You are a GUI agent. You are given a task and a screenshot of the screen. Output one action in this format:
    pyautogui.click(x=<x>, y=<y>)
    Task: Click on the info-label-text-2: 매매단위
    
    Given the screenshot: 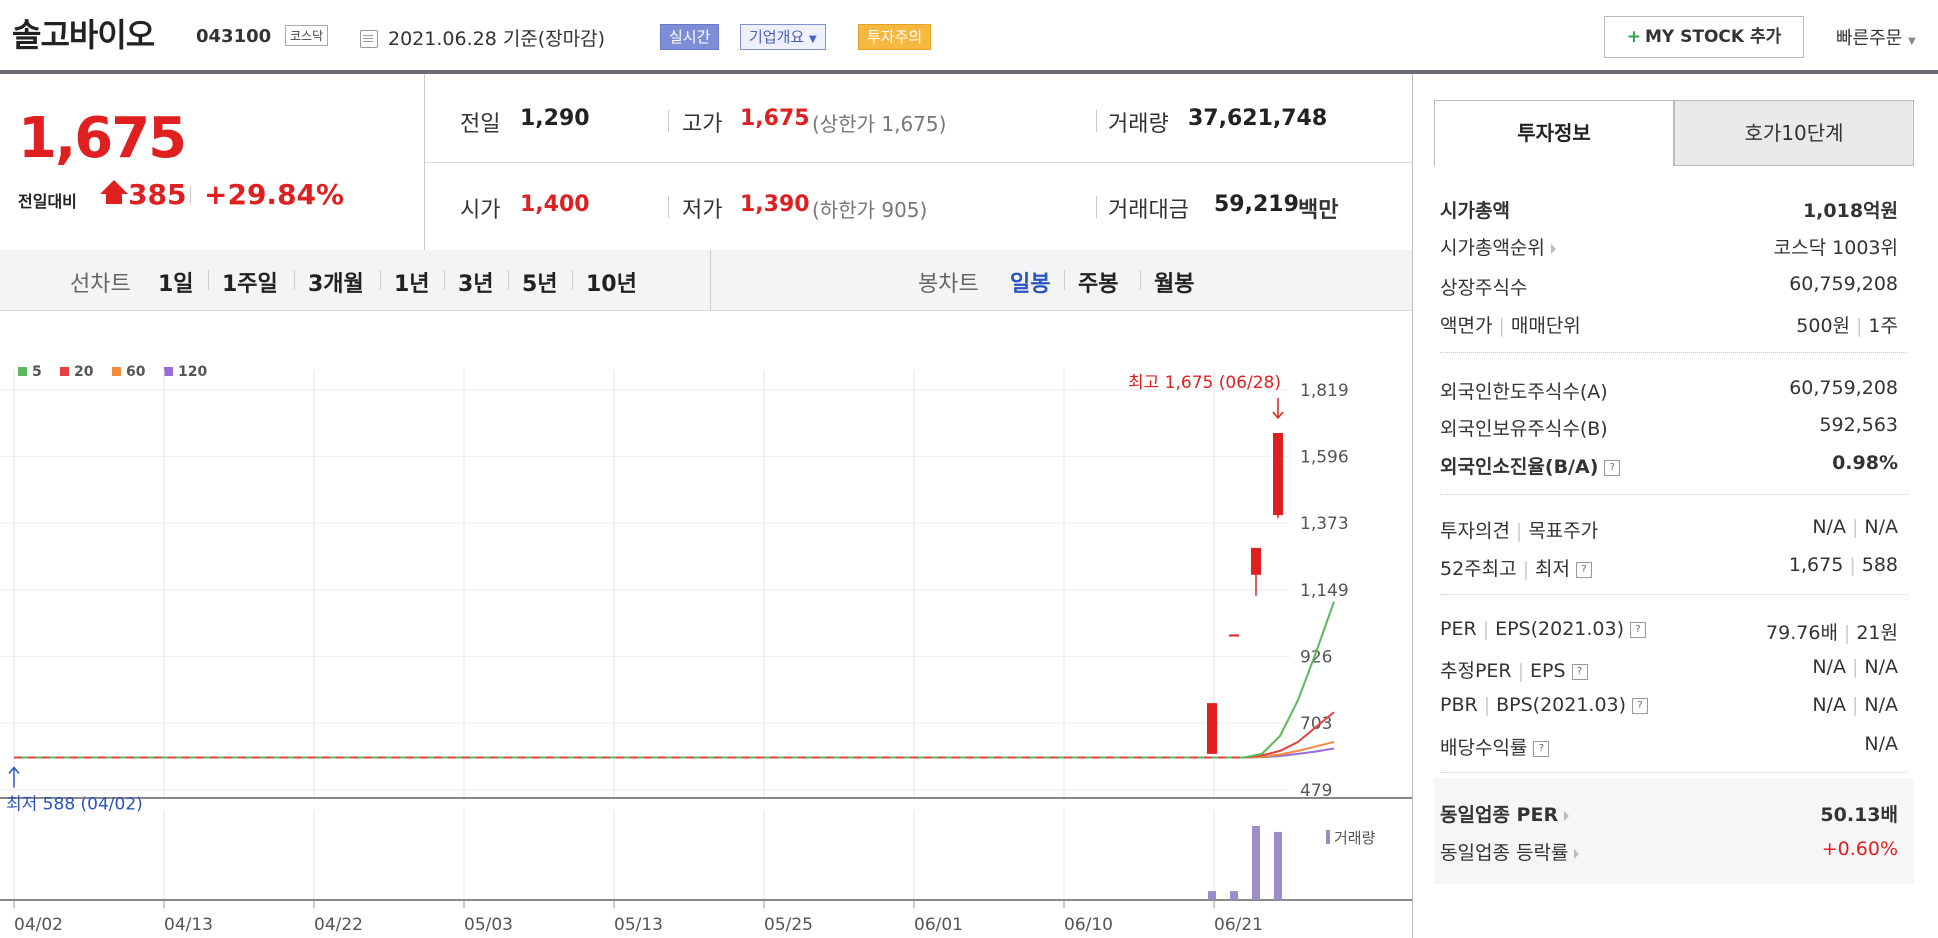 What is the action you would take?
    pyautogui.click(x=1545, y=326)
    